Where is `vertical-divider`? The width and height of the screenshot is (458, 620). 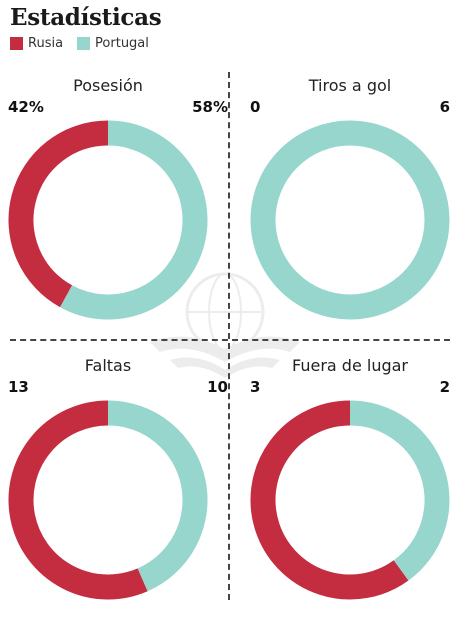 vertical-divider is located at coordinates (229, 336).